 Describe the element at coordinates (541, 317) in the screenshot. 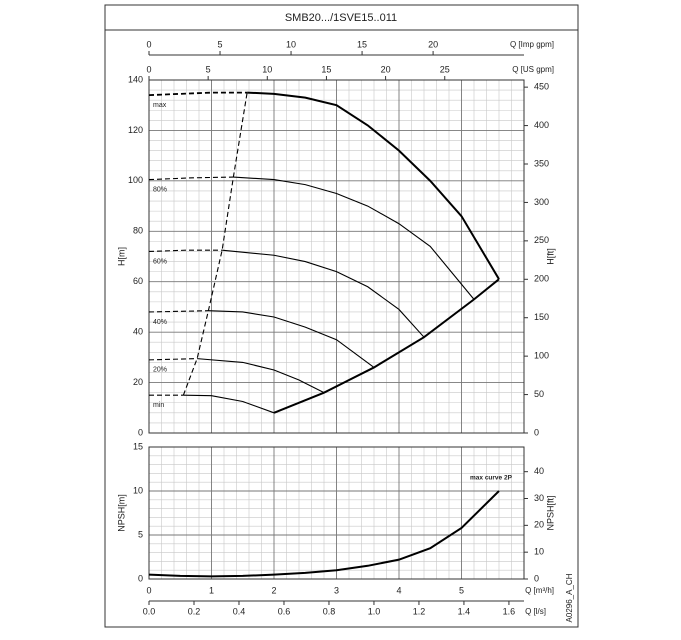

I see `y2-tick-label: 150` at that location.